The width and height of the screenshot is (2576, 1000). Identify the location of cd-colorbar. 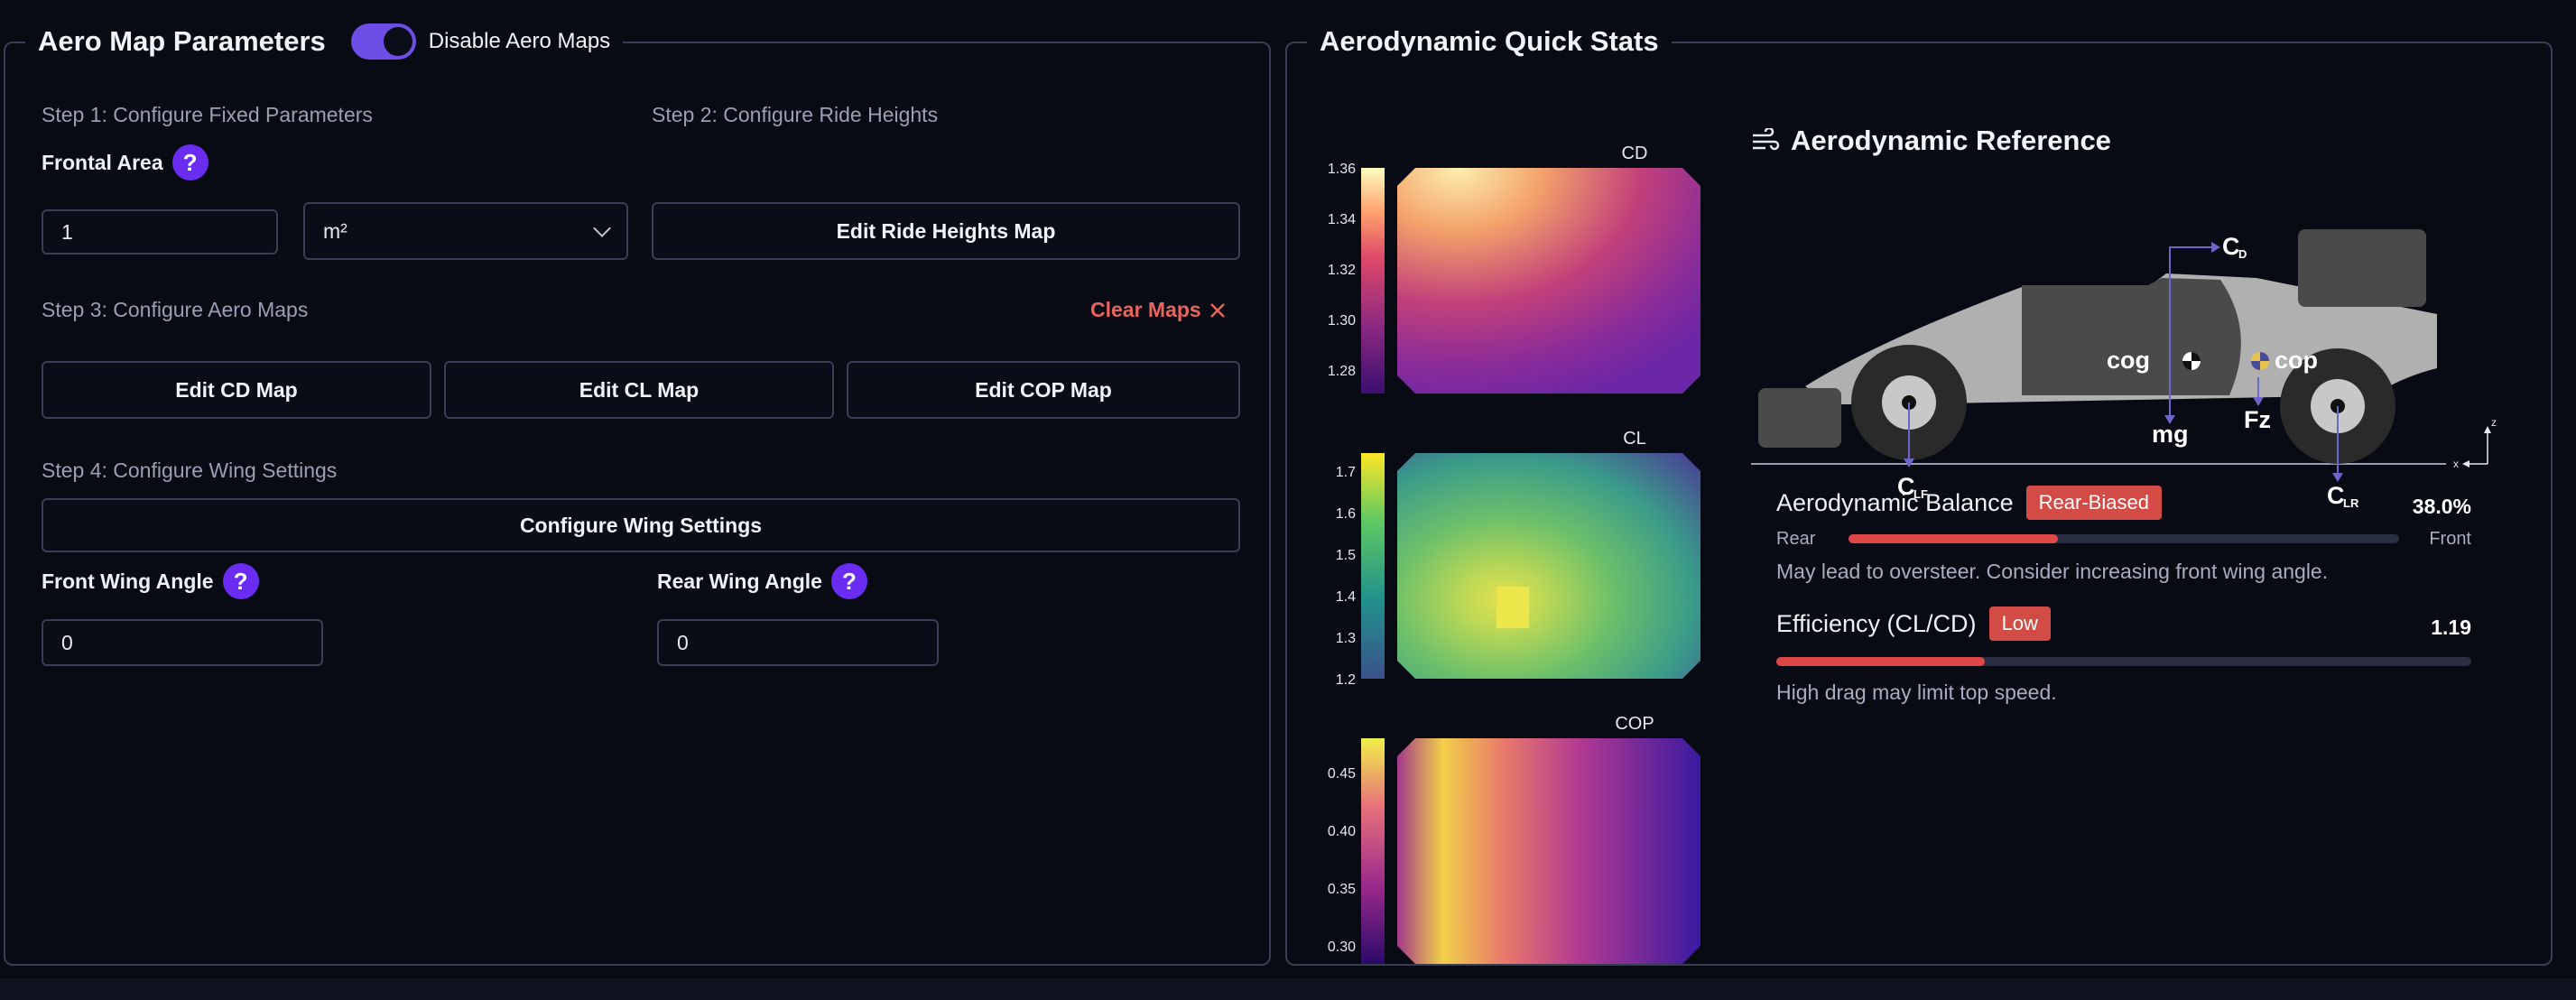
(1373, 281).